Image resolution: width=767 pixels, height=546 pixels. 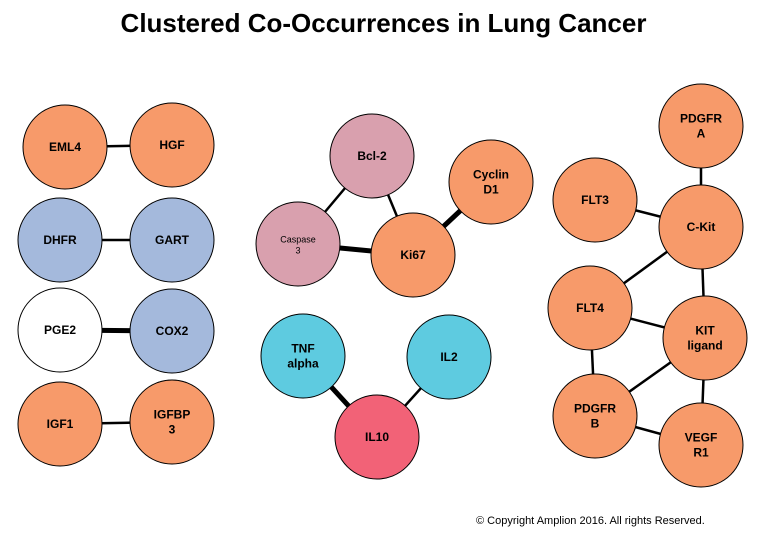 I want to click on node-circle-igfbp3, so click(x=172, y=422).